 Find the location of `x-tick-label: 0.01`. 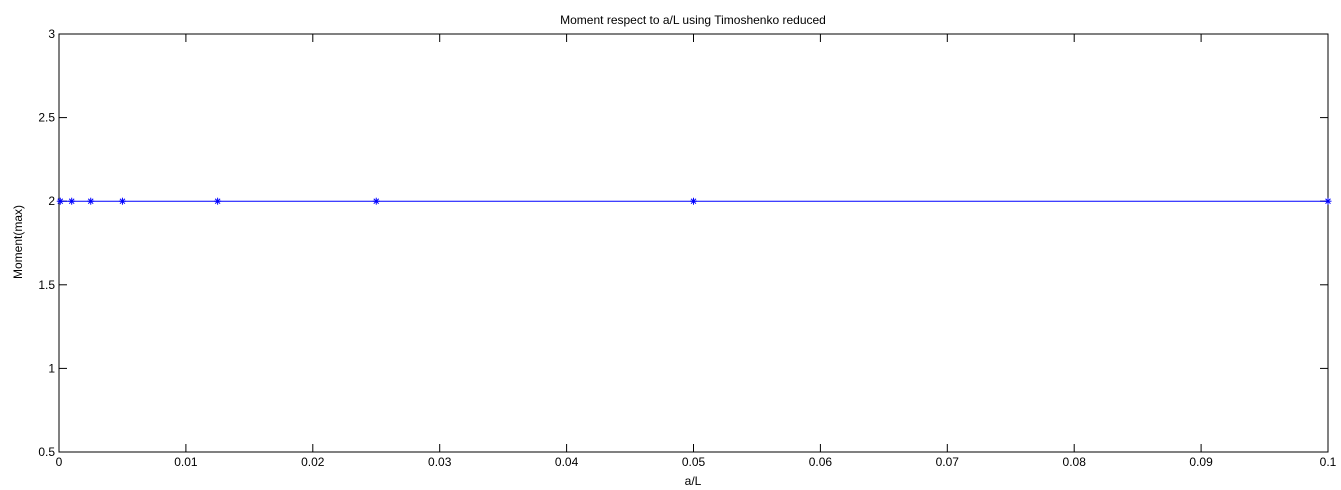

x-tick-label: 0.01 is located at coordinates (186, 462).